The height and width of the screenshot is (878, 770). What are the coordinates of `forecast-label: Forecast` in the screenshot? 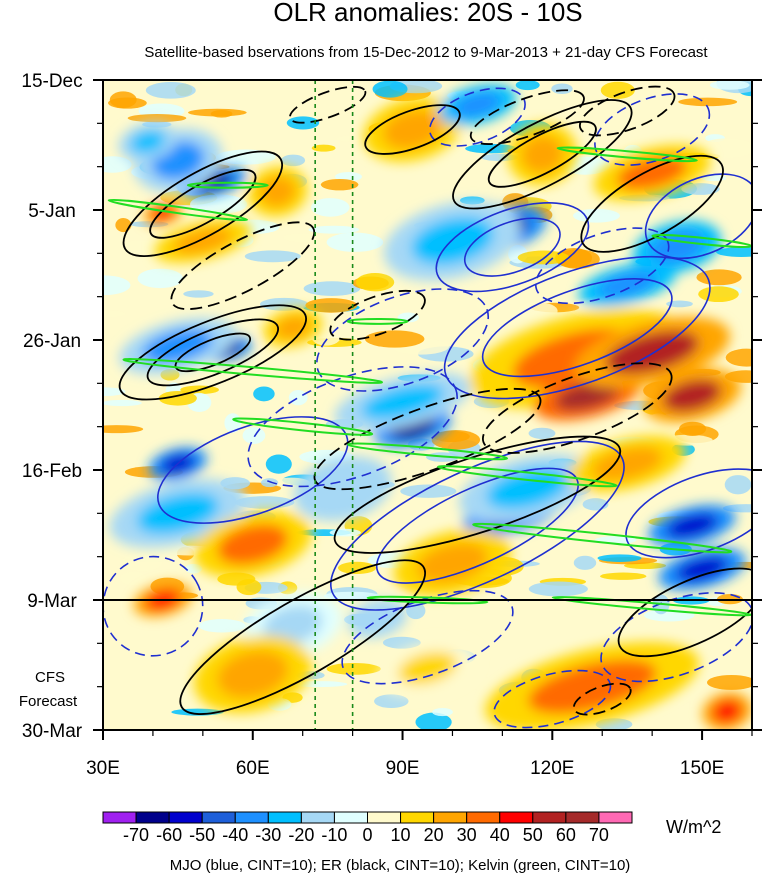 It's located at (48, 701).